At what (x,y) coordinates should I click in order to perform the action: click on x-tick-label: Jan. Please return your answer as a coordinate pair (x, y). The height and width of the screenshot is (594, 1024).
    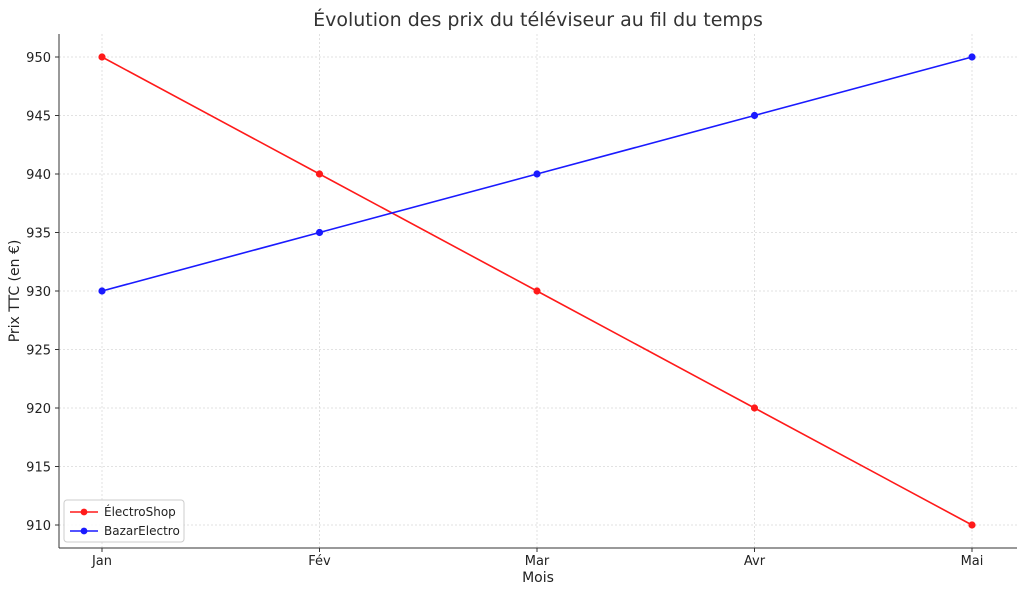
    Looking at the image, I should click on (101, 561).